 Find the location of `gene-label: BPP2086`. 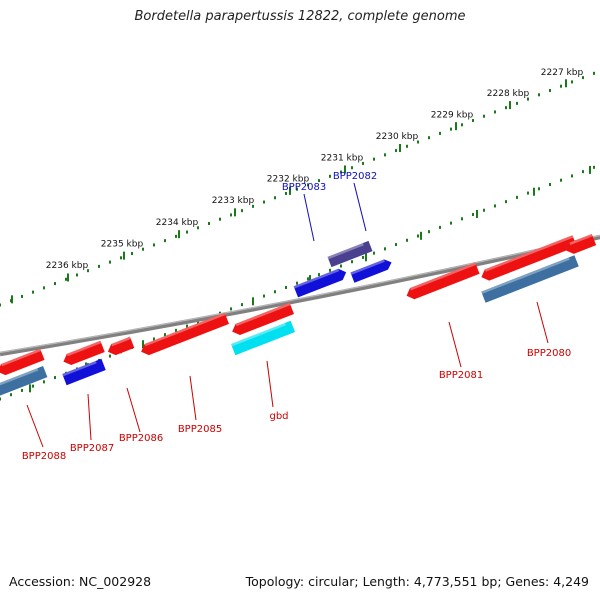

gene-label: BPP2086 is located at coordinates (141, 438).